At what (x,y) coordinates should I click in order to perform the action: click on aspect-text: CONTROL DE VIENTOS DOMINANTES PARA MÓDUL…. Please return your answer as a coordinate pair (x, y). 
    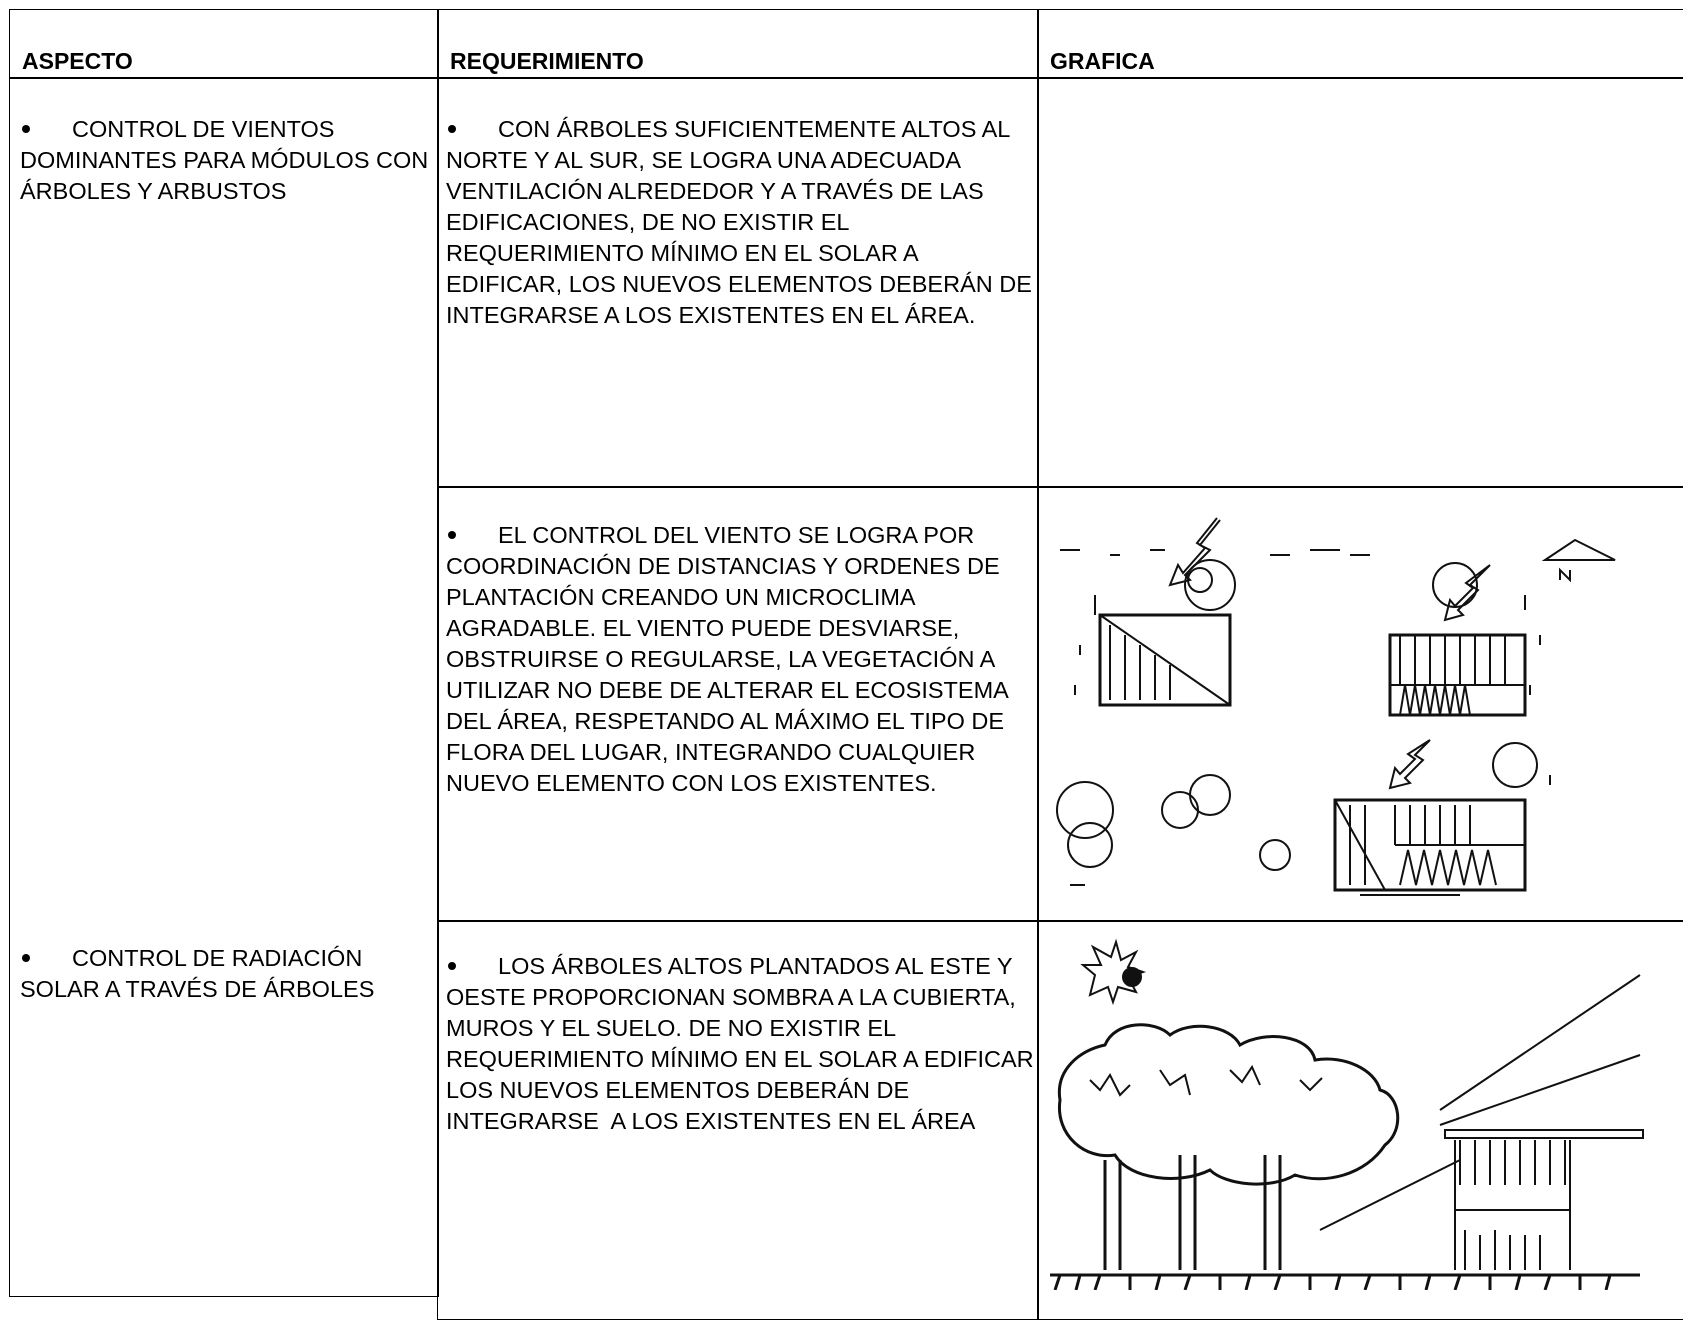
    Looking at the image, I should click on (227, 160).